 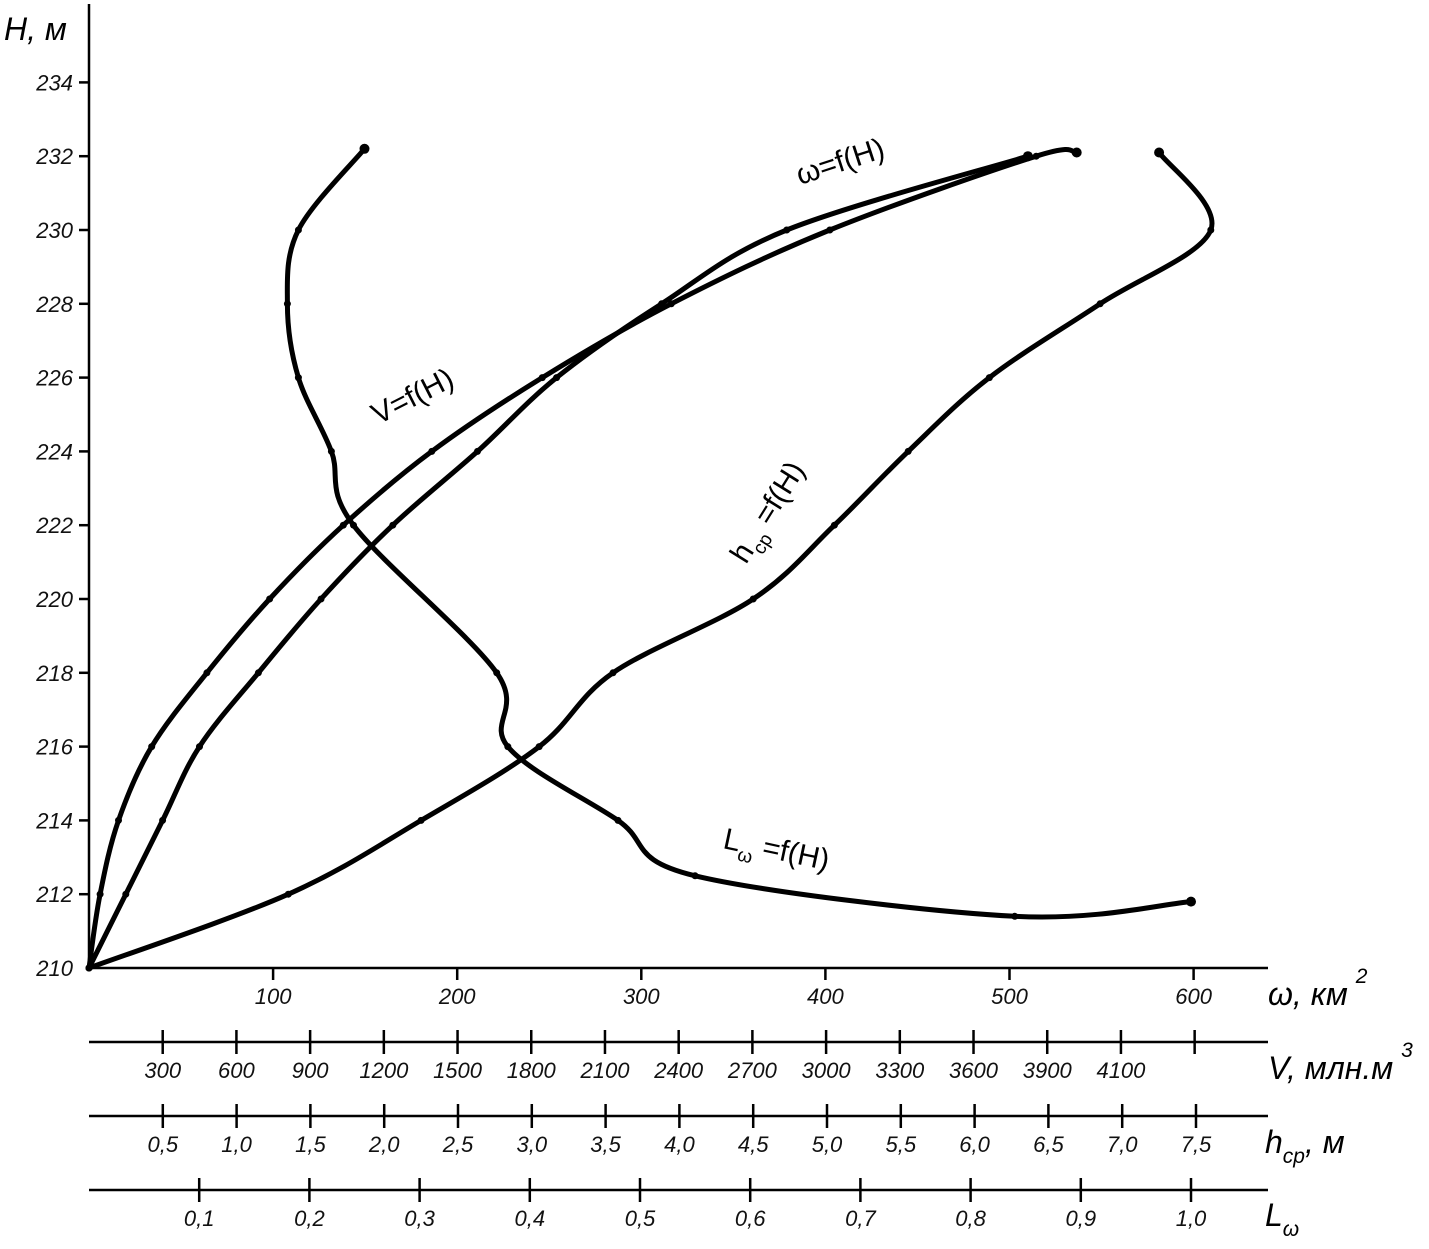 I want to click on hcp-axis-title: hср, м, so click(x=1305, y=1146).